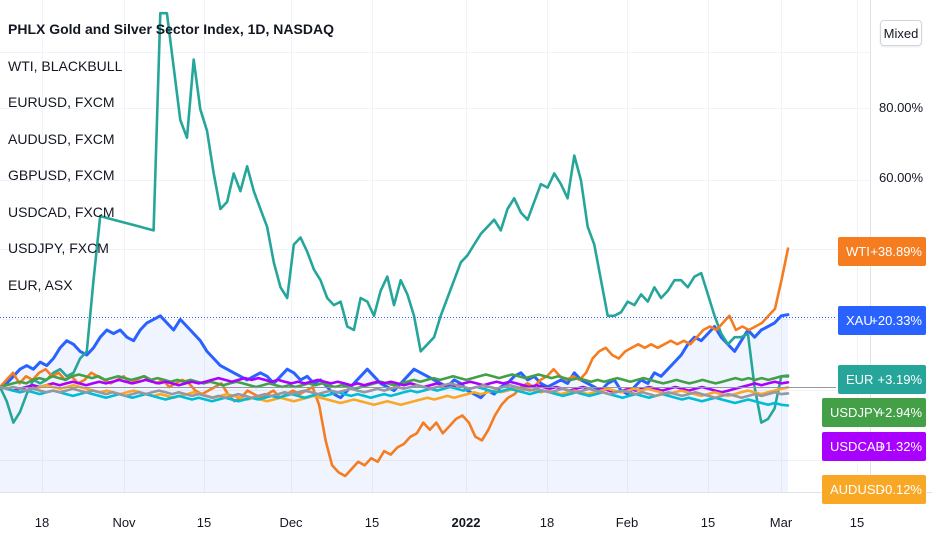 The height and width of the screenshot is (550, 932). What do you see at coordinates (781, 522) in the screenshot?
I see `x-tick-label: Mar` at bounding box center [781, 522].